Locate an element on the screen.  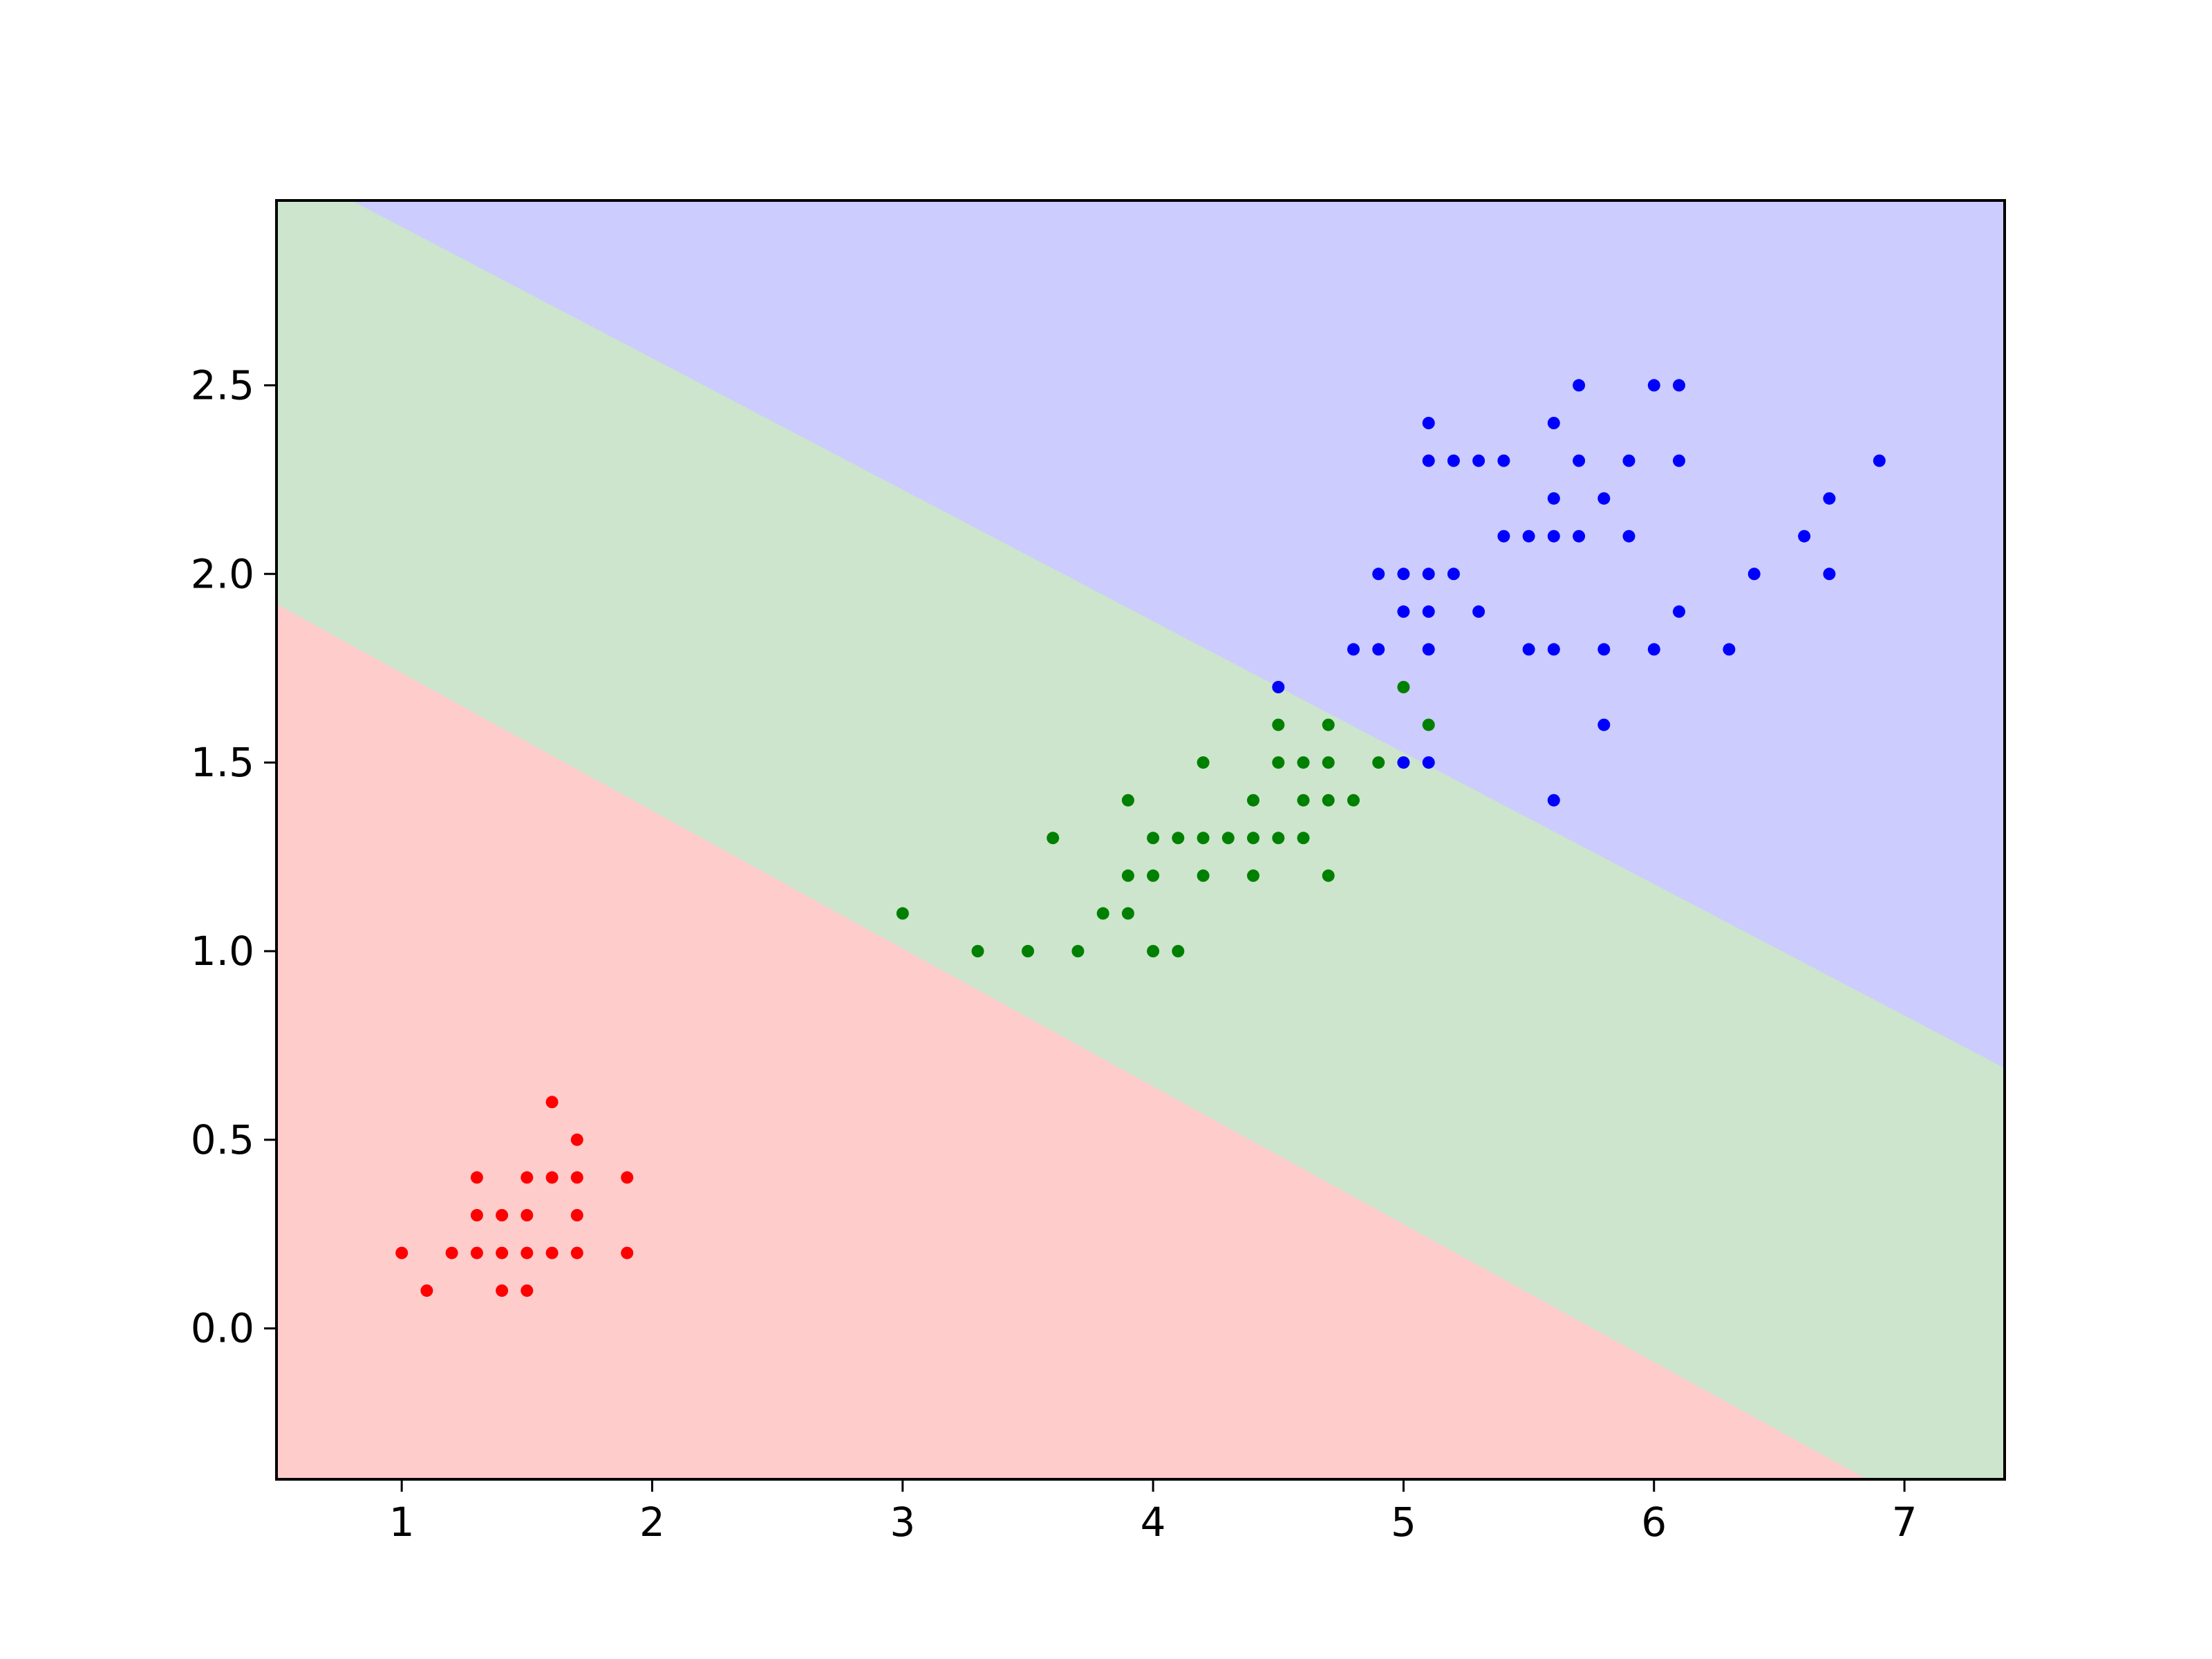
y-tick-label: 2.5 is located at coordinates (222, 385).